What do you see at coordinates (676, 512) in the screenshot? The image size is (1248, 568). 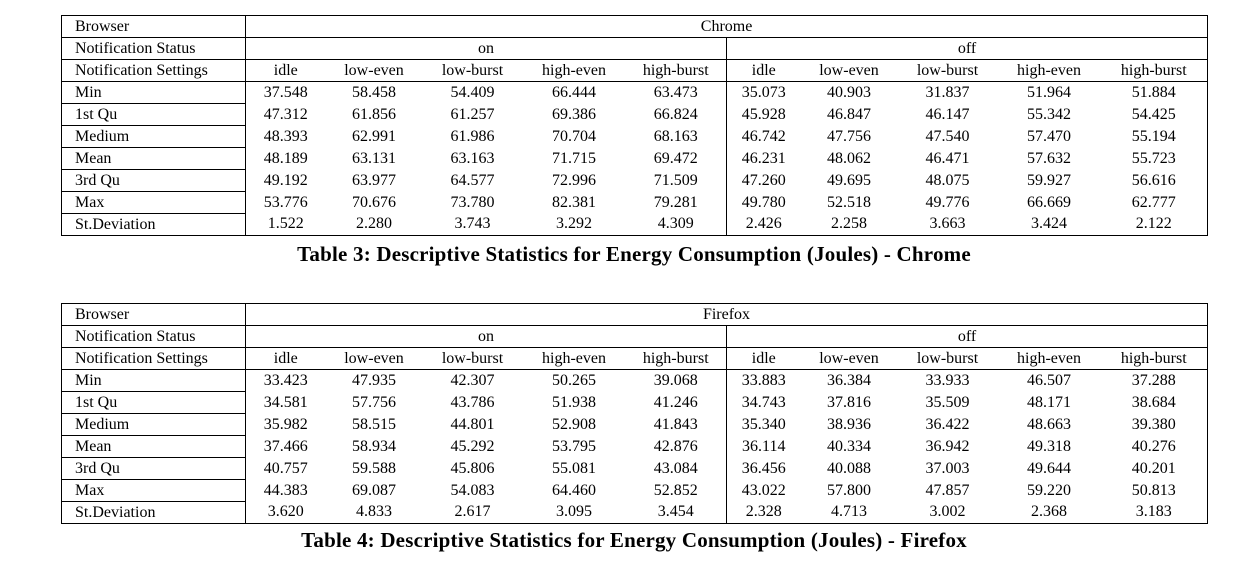 I see `table-cell: 3.454` at bounding box center [676, 512].